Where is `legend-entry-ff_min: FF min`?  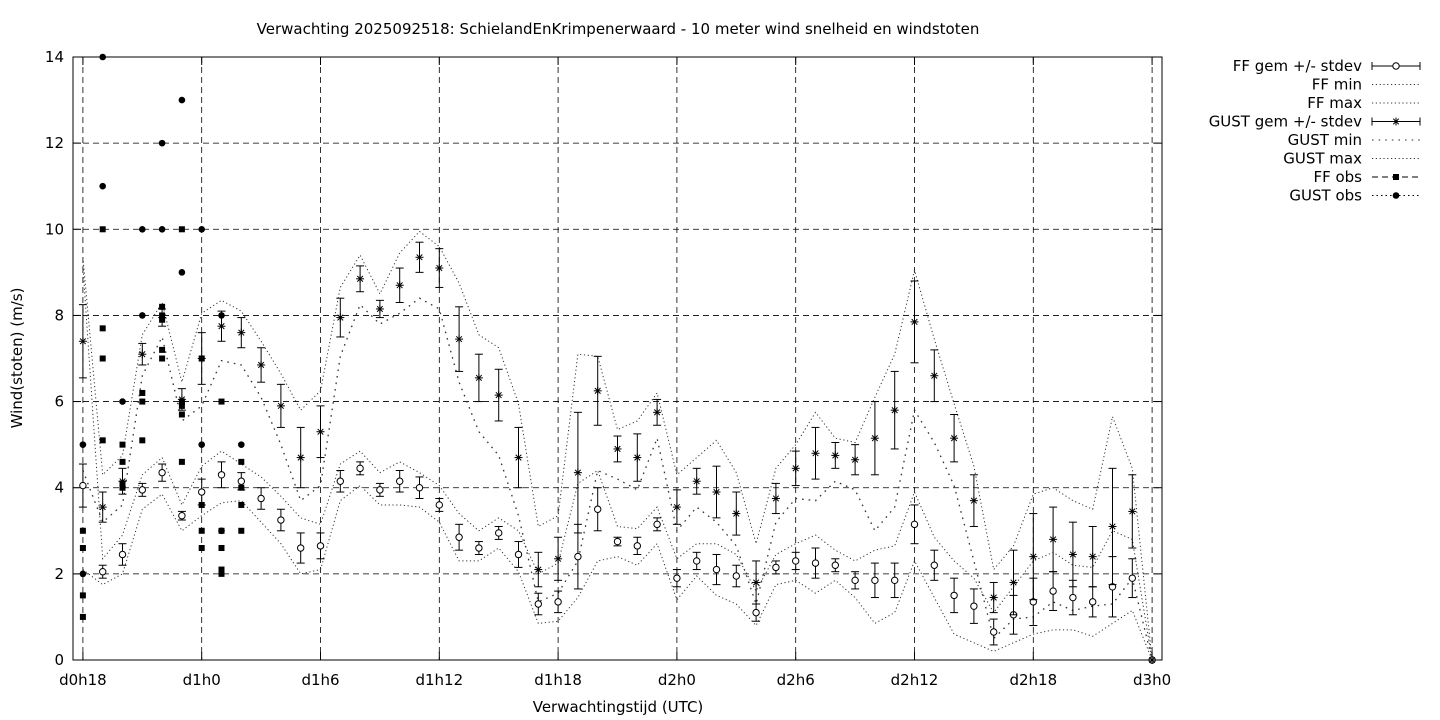 legend-entry-ff_min: FF min is located at coordinates (1366, 85).